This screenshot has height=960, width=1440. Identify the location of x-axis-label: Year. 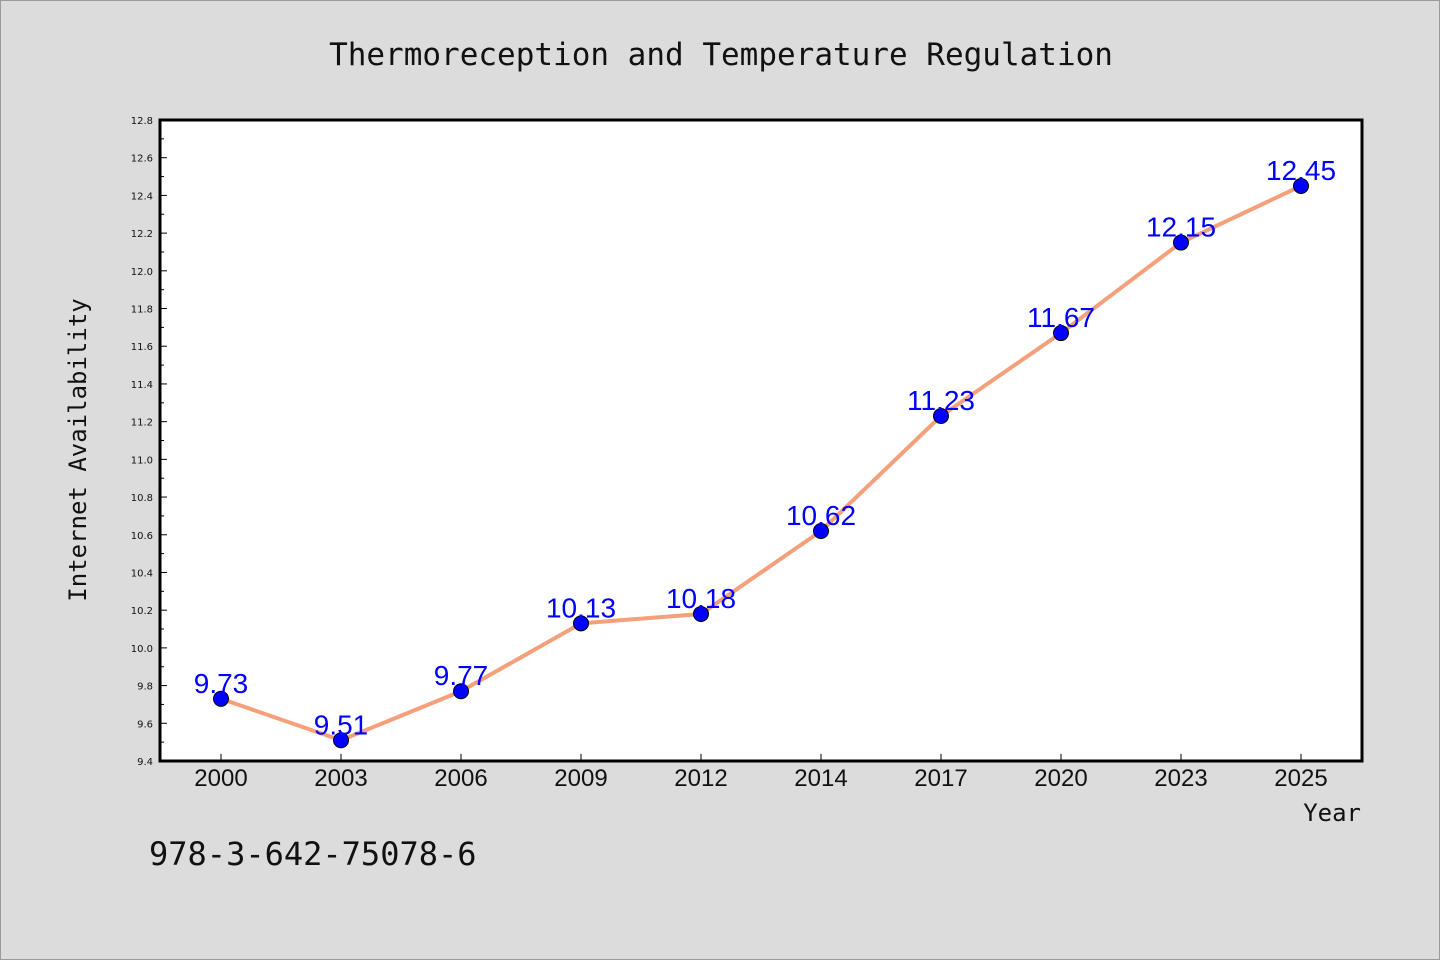
(1332, 813).